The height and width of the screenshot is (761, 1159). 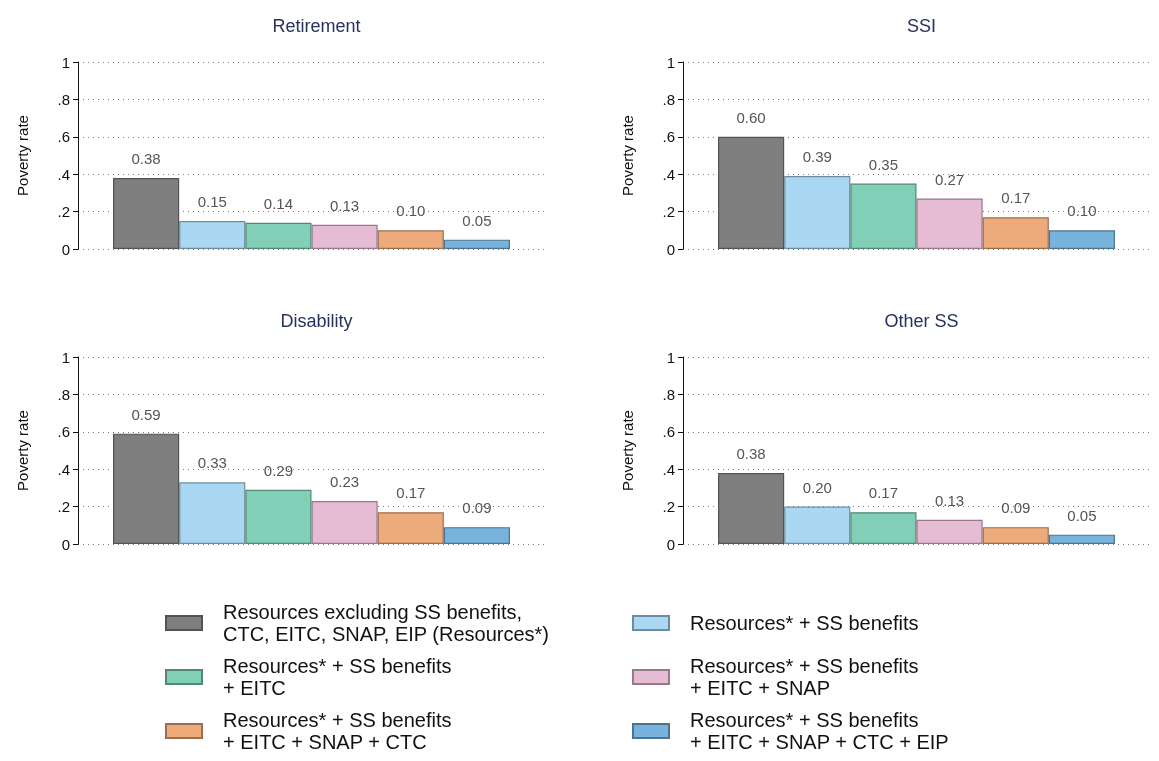 I want to click on data-label: 0.27, so click(x=949, y=179).